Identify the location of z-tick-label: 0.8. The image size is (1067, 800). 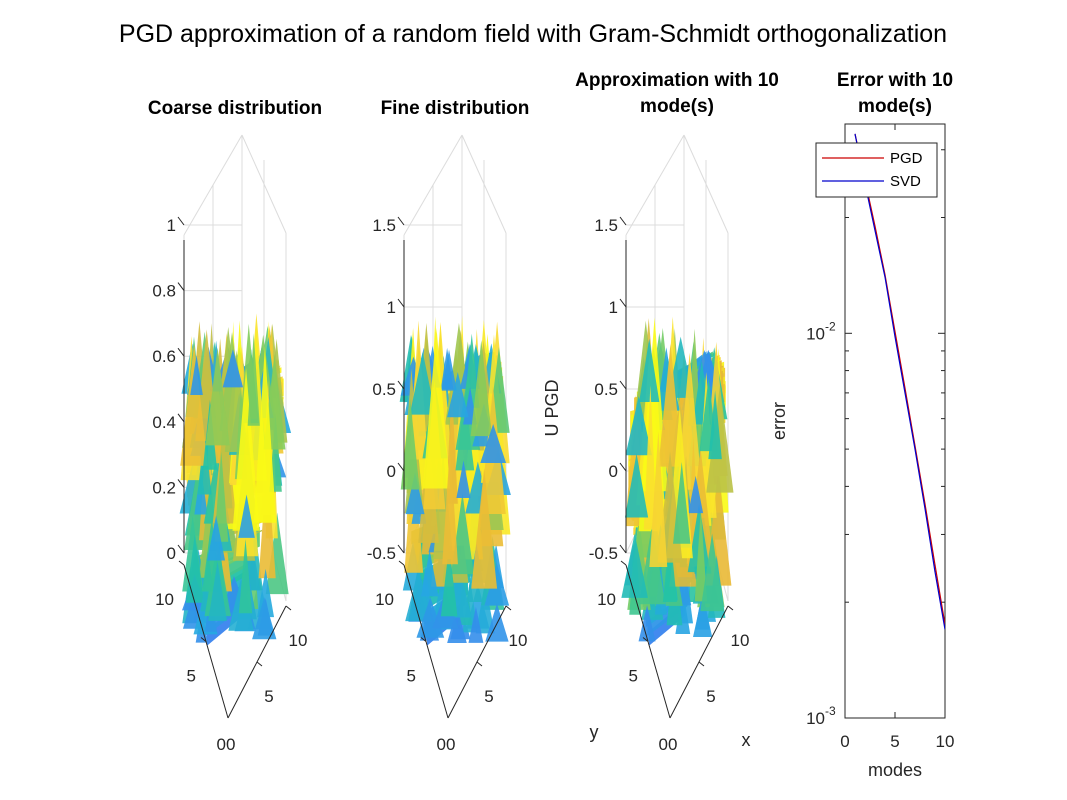
(164, 291).